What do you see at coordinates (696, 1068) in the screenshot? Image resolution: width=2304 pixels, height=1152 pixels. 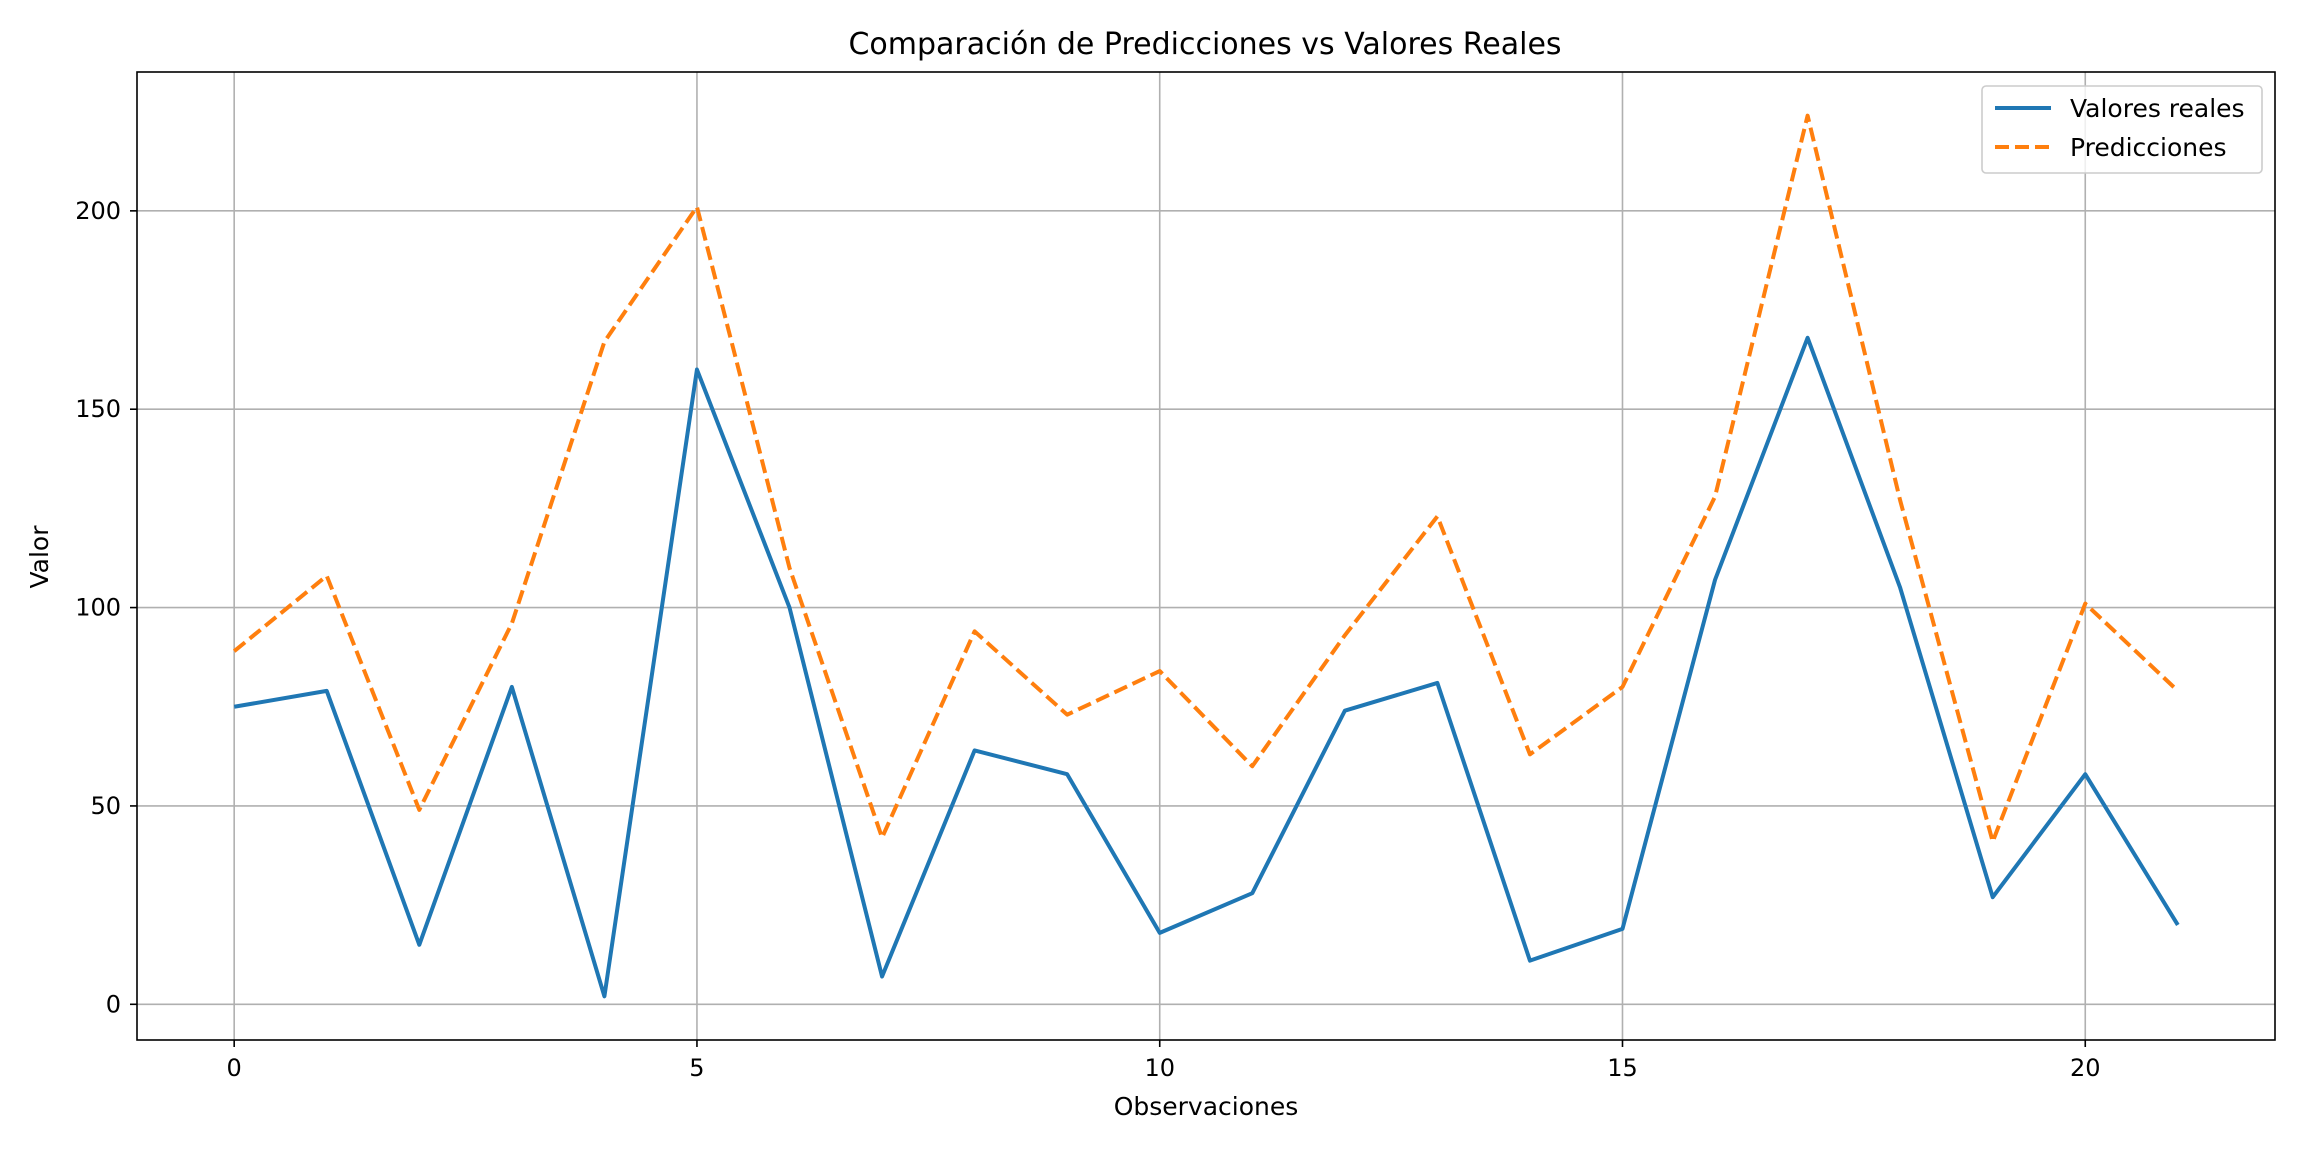 I see `x-tick-label: 5` at bounding box center [696, 1068].